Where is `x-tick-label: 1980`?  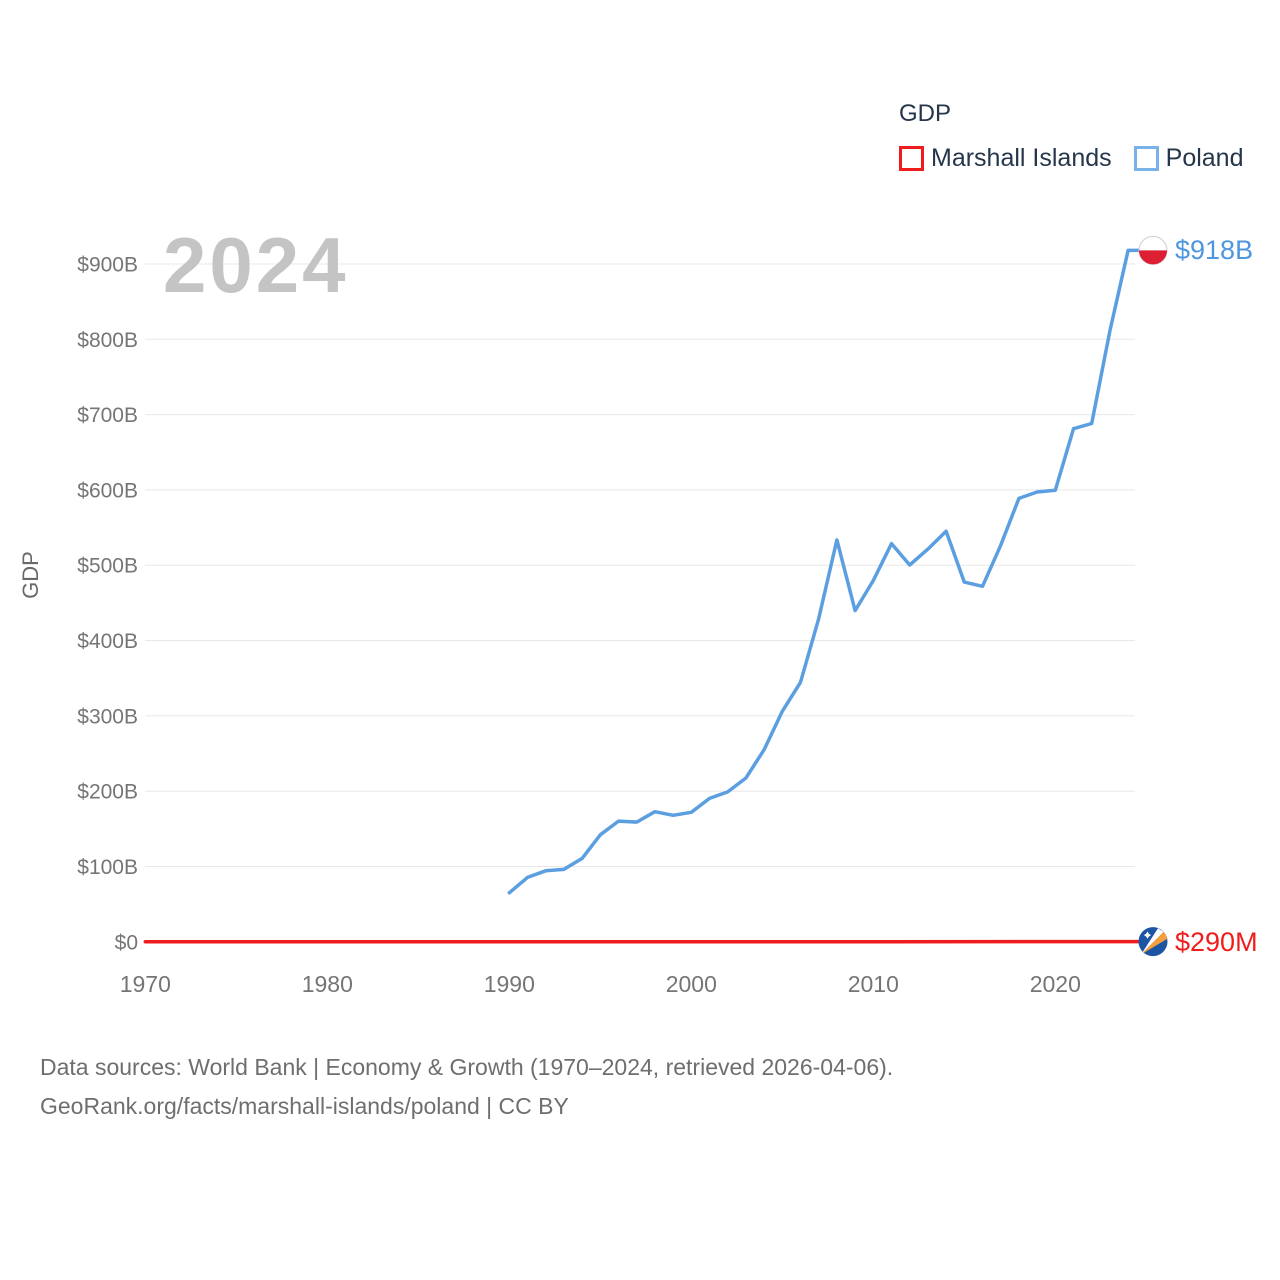 x-tick-label: 1980 is located at coordinates (327, 984).